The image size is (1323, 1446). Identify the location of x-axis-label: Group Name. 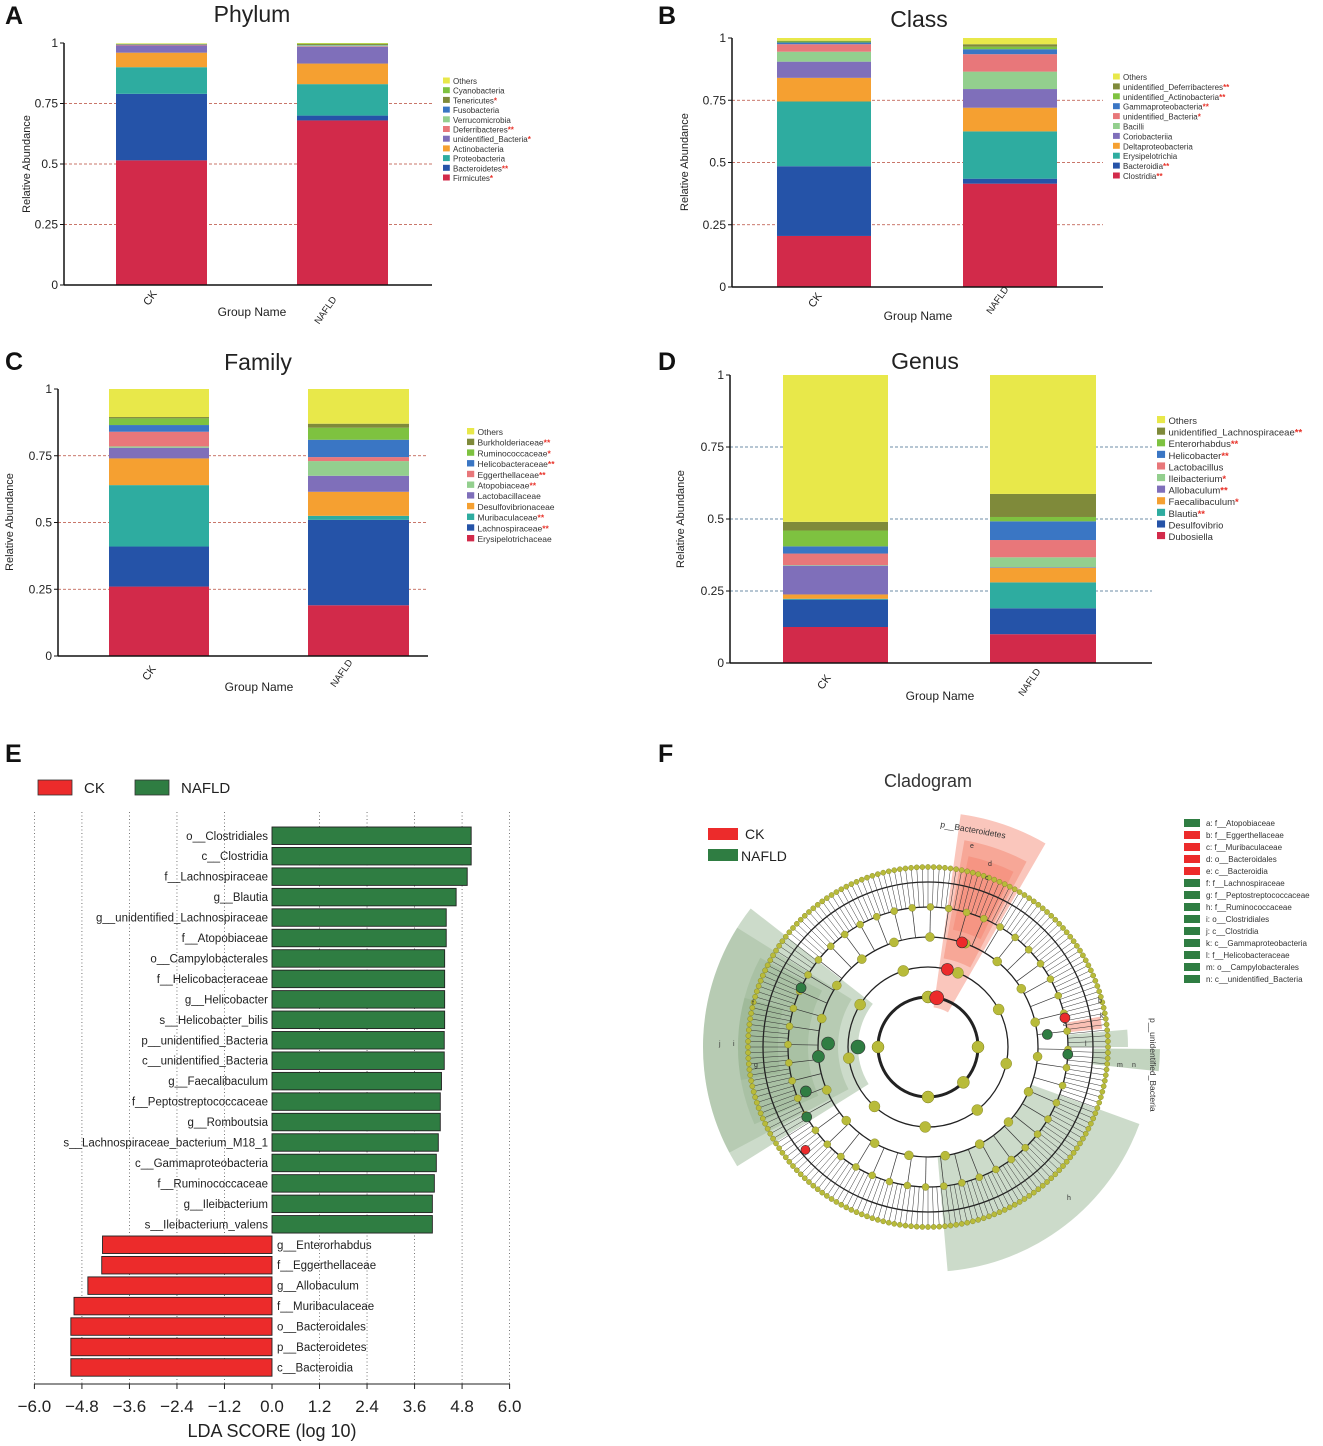
(252, 312).